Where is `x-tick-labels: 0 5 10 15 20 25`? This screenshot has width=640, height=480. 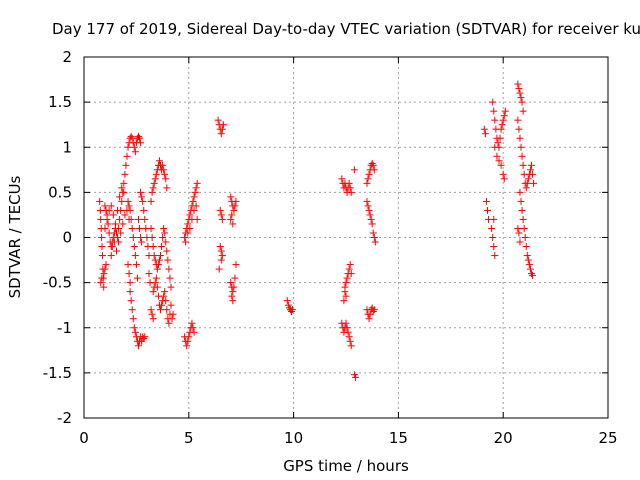
x-tick-labels: 0 5 10 15 20 25 is located at coordinates (348, 438).